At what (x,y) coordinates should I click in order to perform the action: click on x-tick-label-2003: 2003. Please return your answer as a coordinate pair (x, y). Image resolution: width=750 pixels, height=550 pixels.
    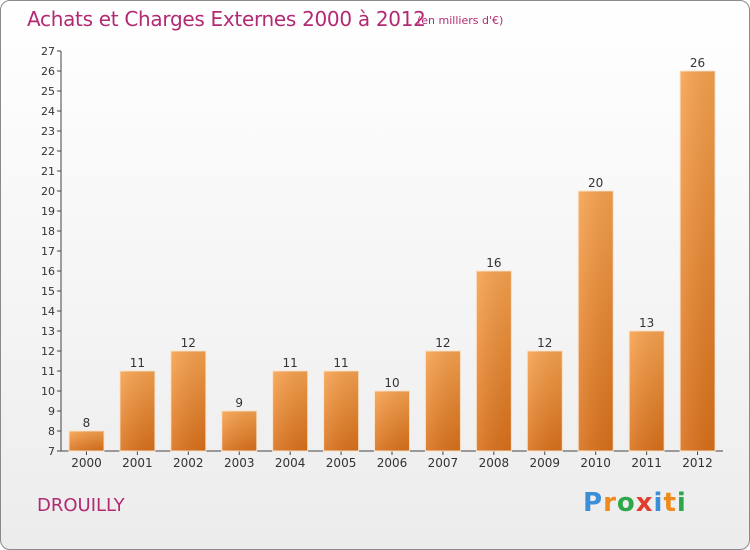
    Looking at the image, I should click on (239, 463).